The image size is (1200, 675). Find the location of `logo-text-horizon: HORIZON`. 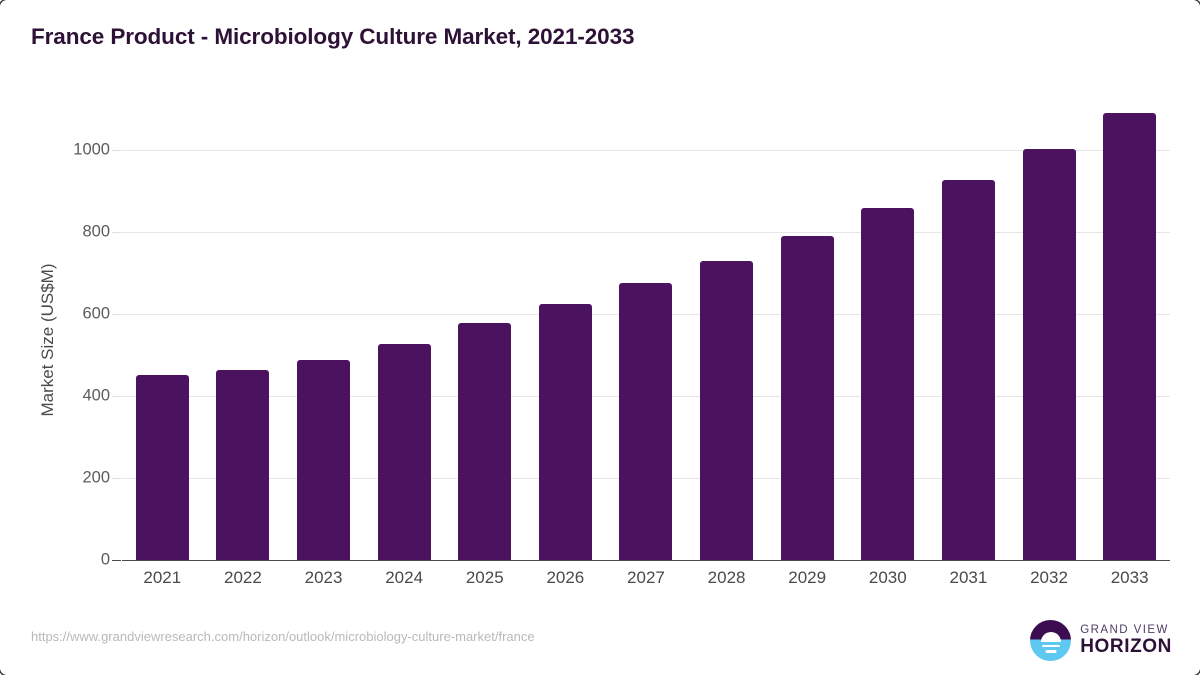

logo-text-horizon: HORIZON is located at coordinates (1126, 646).